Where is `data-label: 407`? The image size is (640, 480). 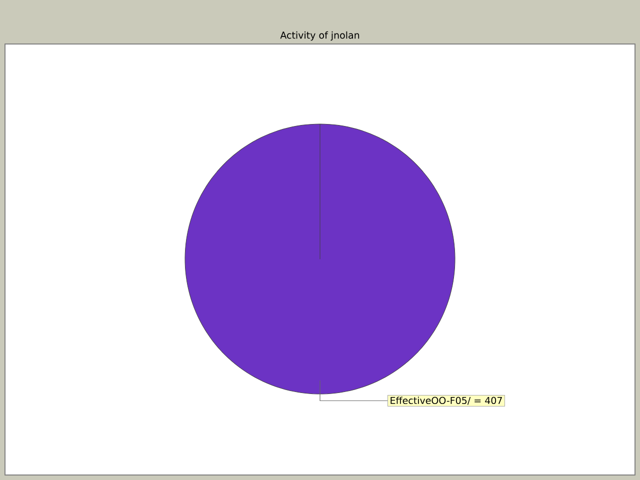
data-label: 407 is located at coordinates (493, 400).